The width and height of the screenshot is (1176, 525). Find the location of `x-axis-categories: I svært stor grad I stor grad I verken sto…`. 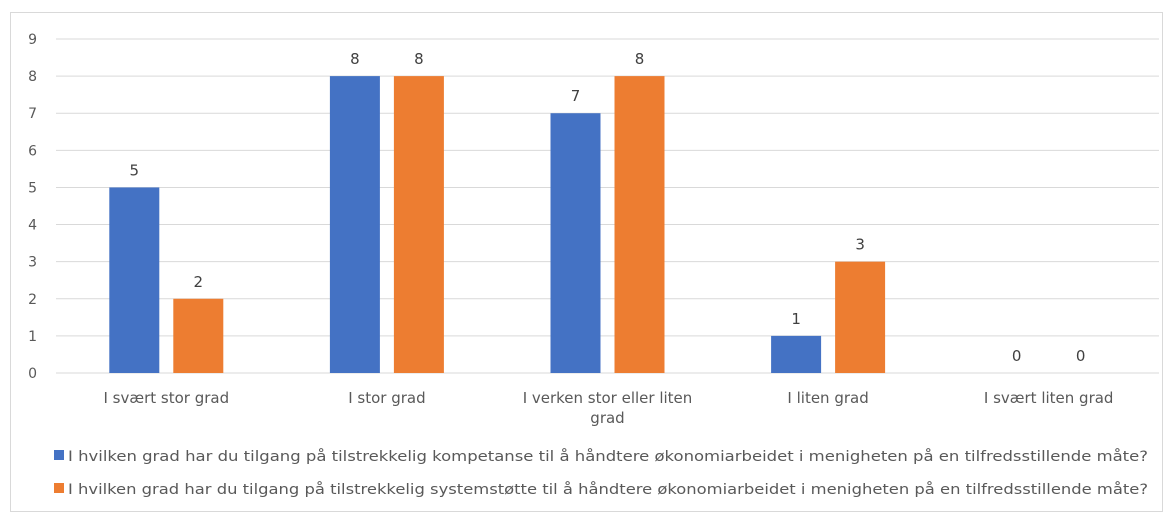

x-axis-categories: I svært stor grad I stor grad I verken sto… is located at coordinates (608, 408).